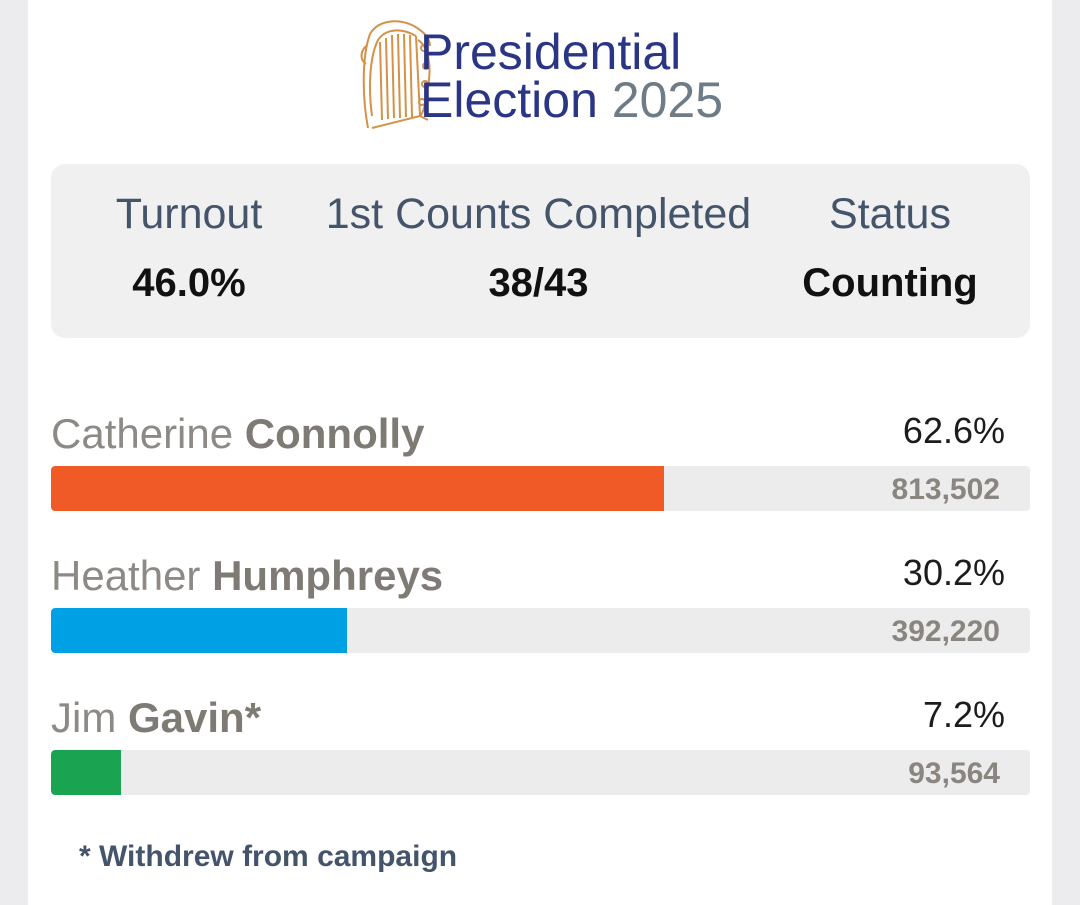 This screenshot has width=1080, height=905. I want to click on vote-bar-track: 93,564, so click(540, 772).